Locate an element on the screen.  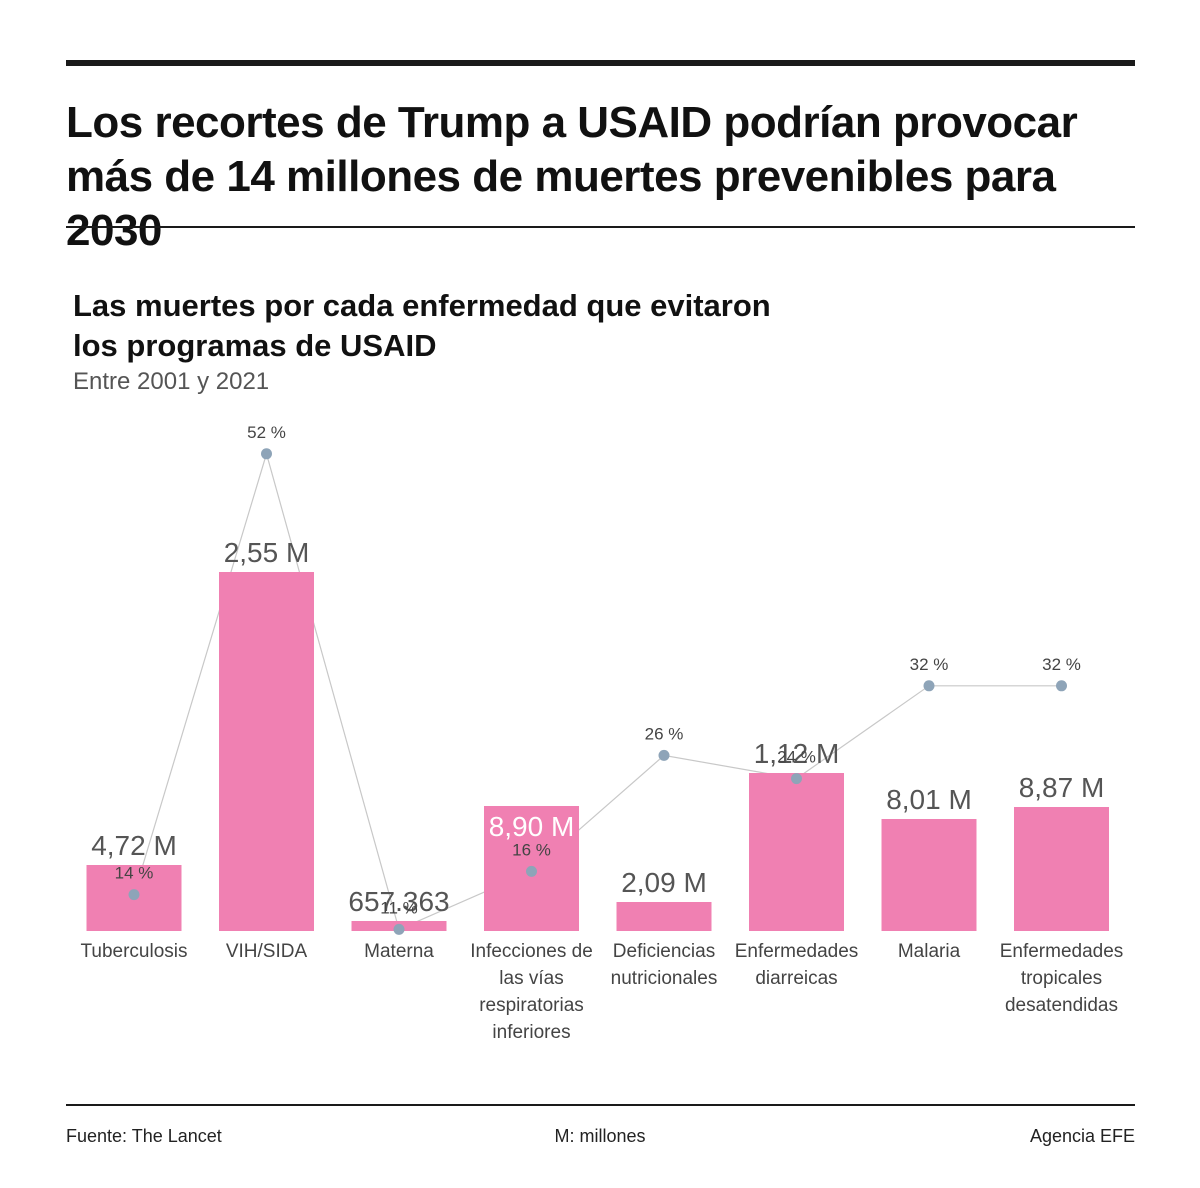
top-rule is located at coordinates (600, 63).